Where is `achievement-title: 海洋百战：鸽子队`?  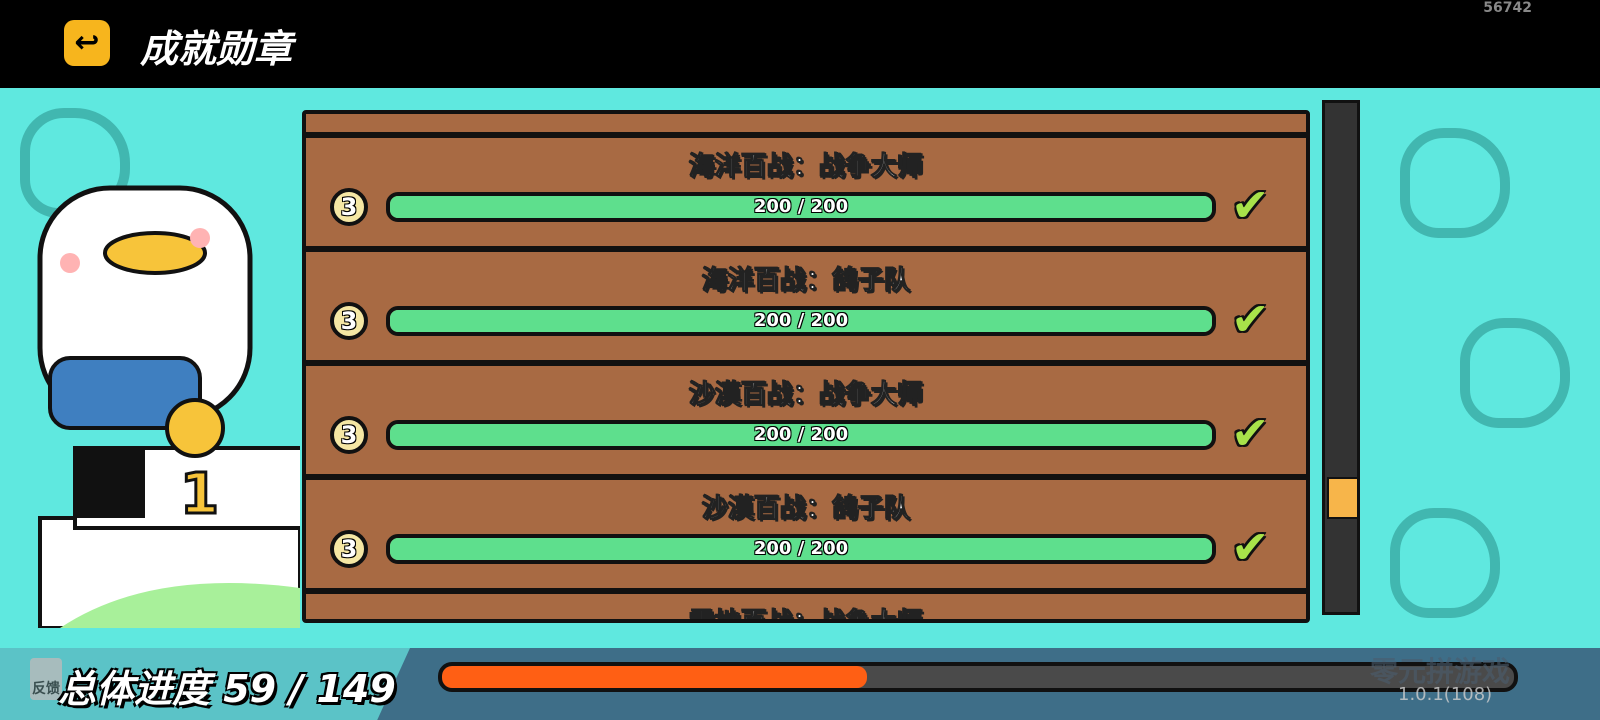 achievement-title: 海洋百战：鸽子队 is located at coordinates (805, 281).